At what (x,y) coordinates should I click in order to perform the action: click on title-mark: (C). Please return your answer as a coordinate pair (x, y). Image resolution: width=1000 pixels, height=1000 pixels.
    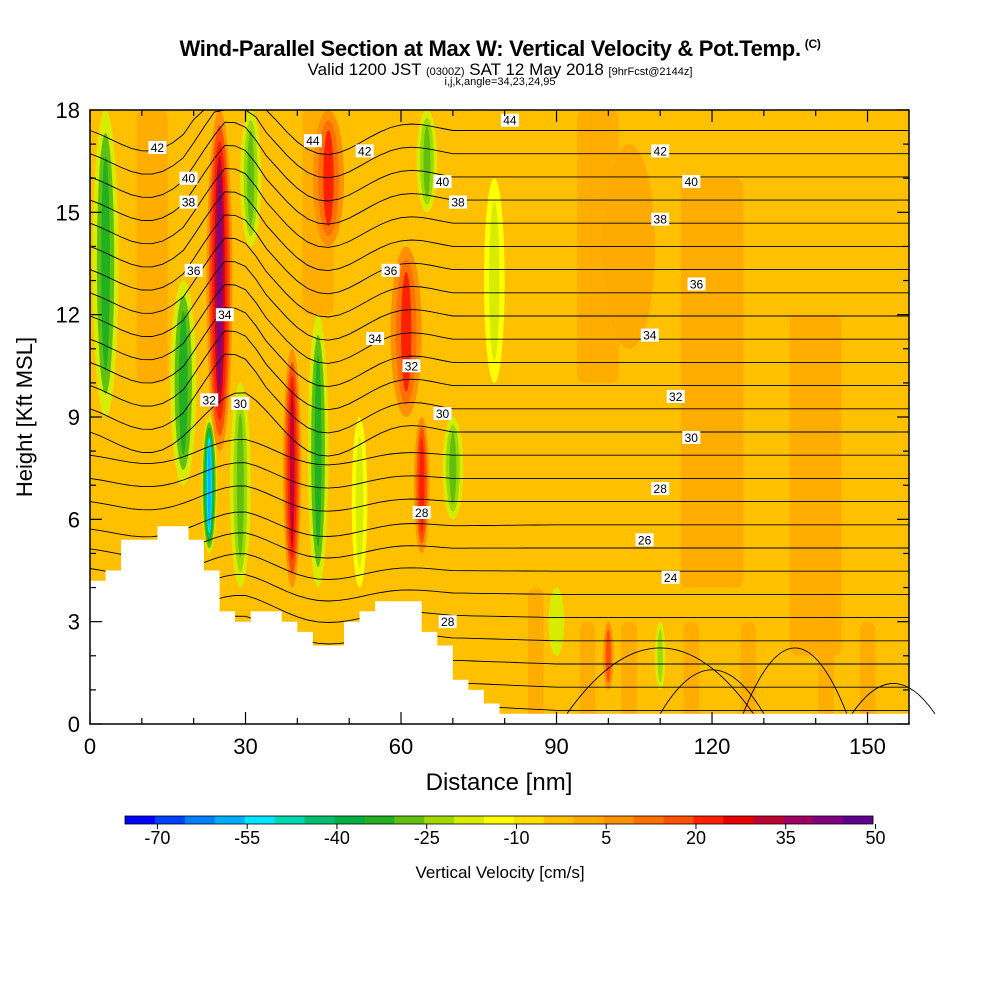
    Looking at the image, I should click on (812, 43).